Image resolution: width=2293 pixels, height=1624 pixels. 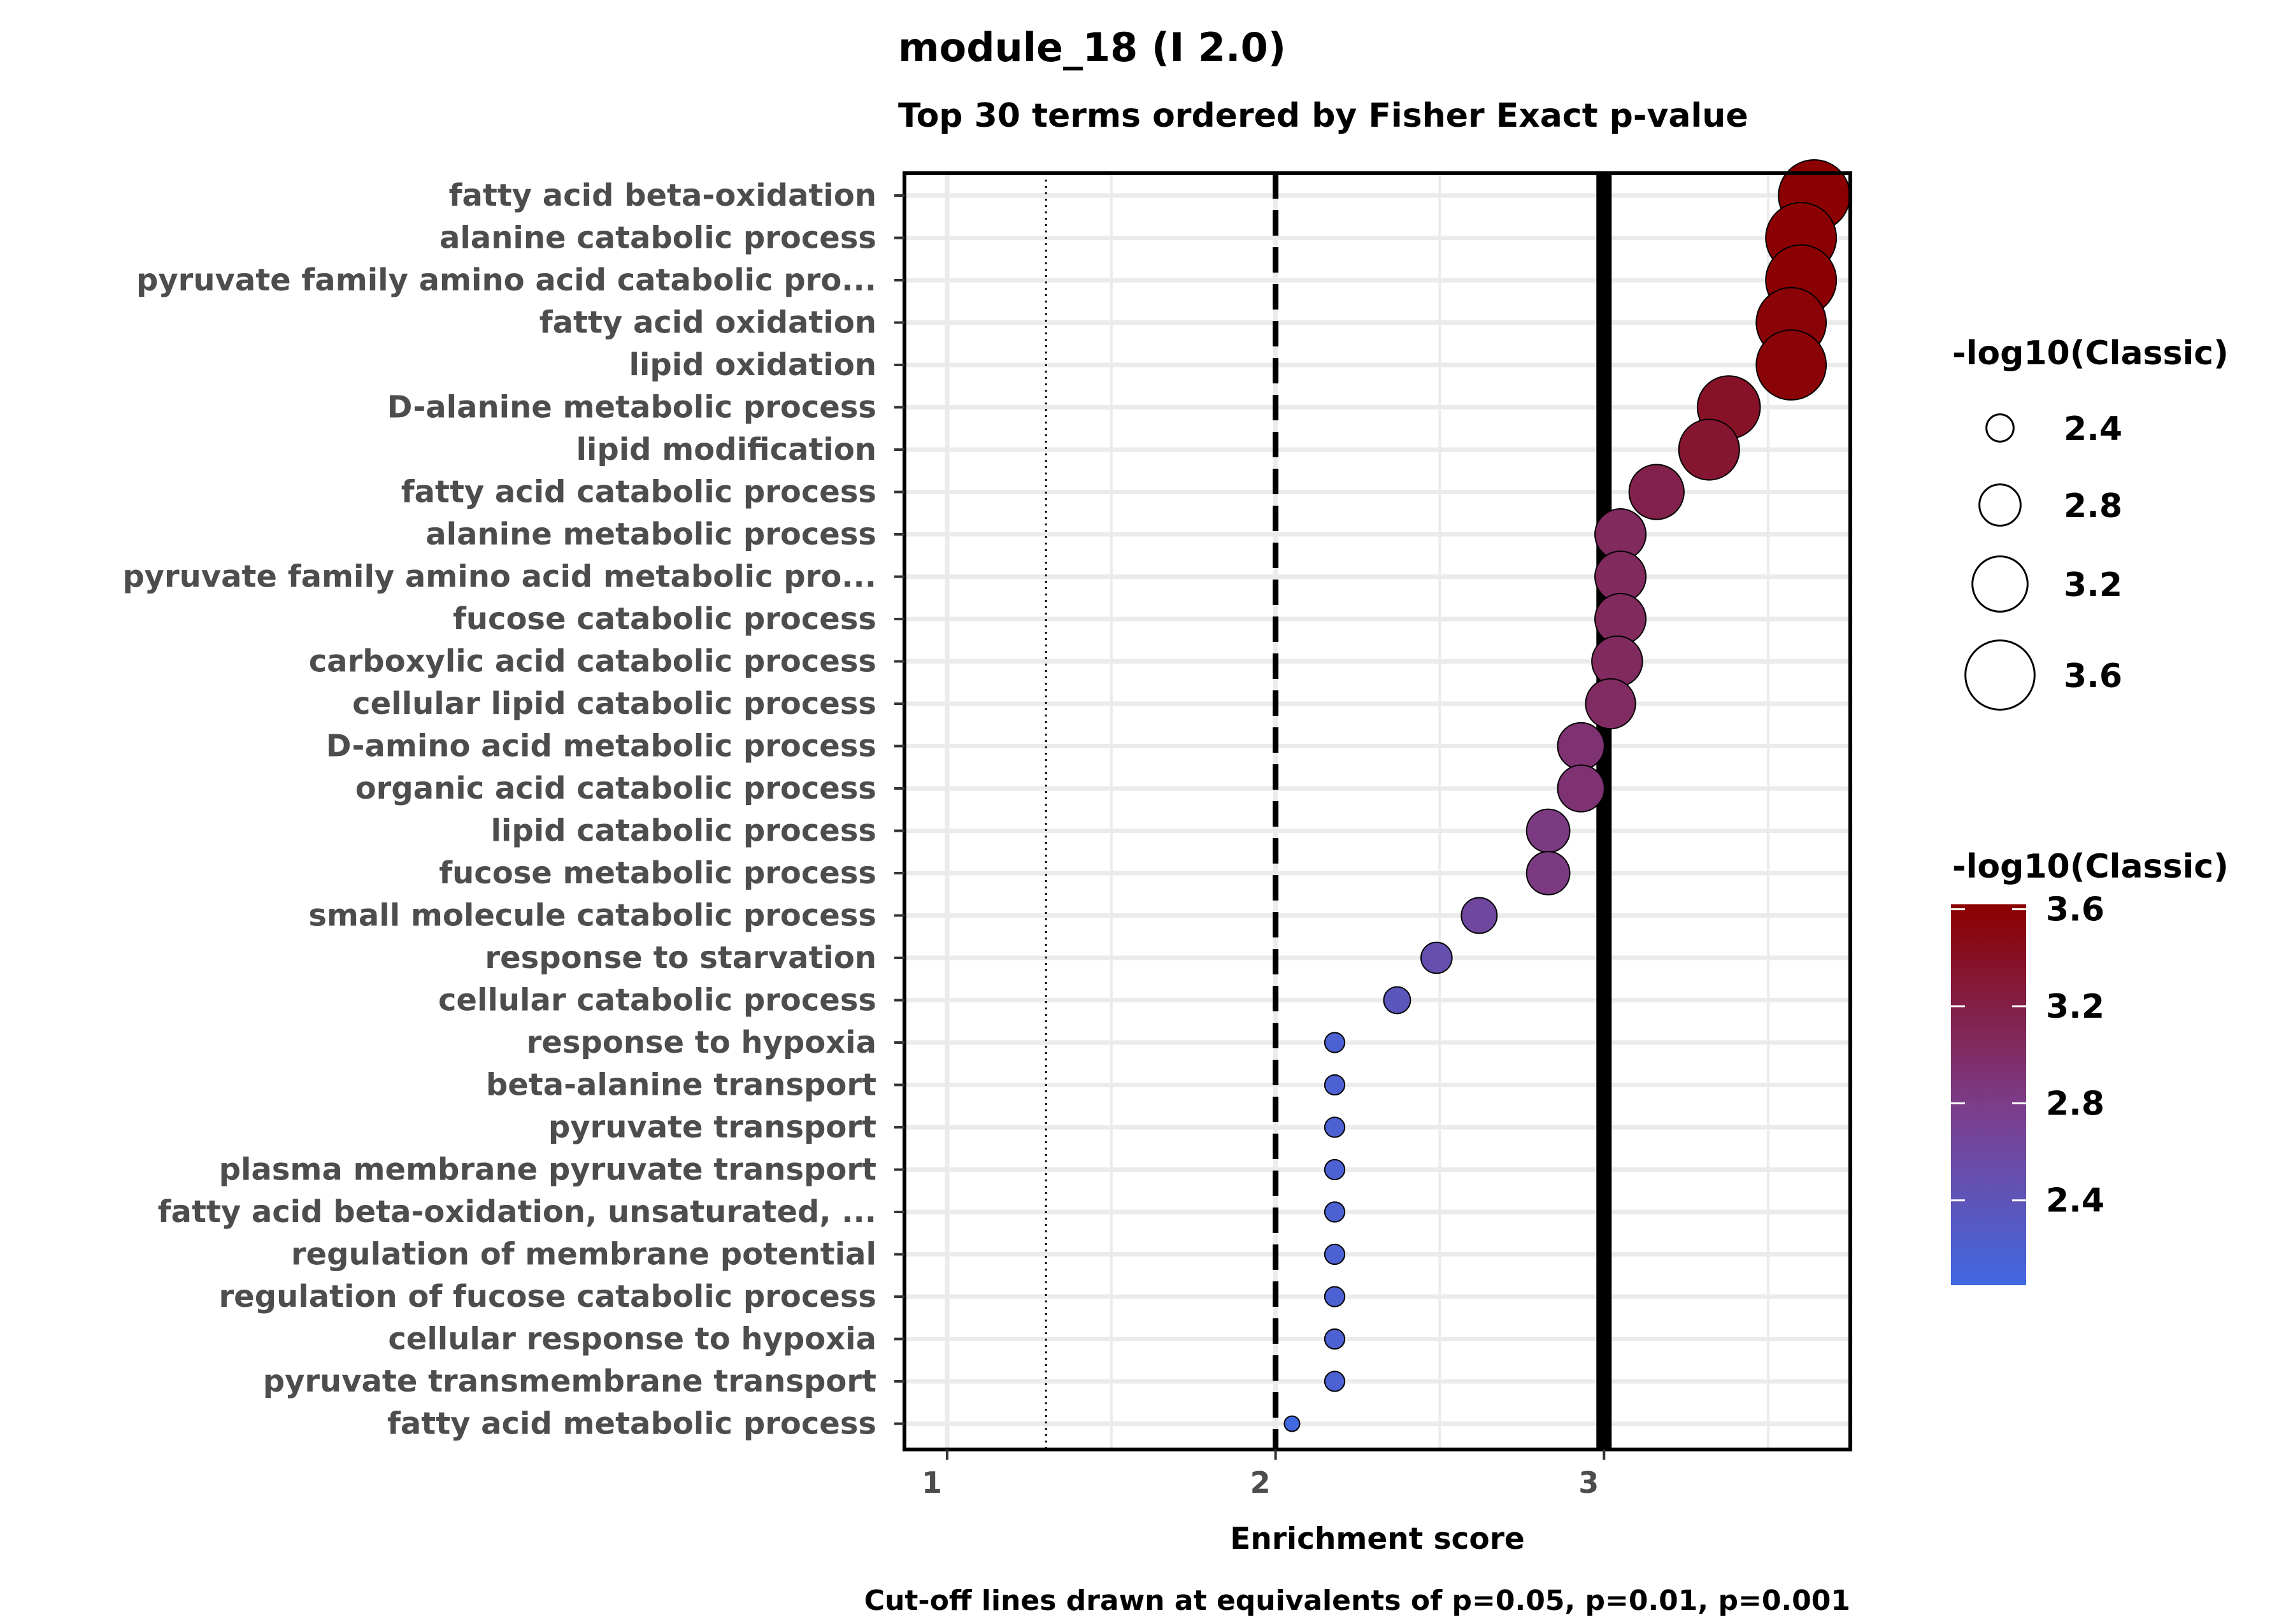 What do you see at coordinates (680, 958) in the screenshot?
I see `term-label: response to starvation` at bounding box center [680, 958].